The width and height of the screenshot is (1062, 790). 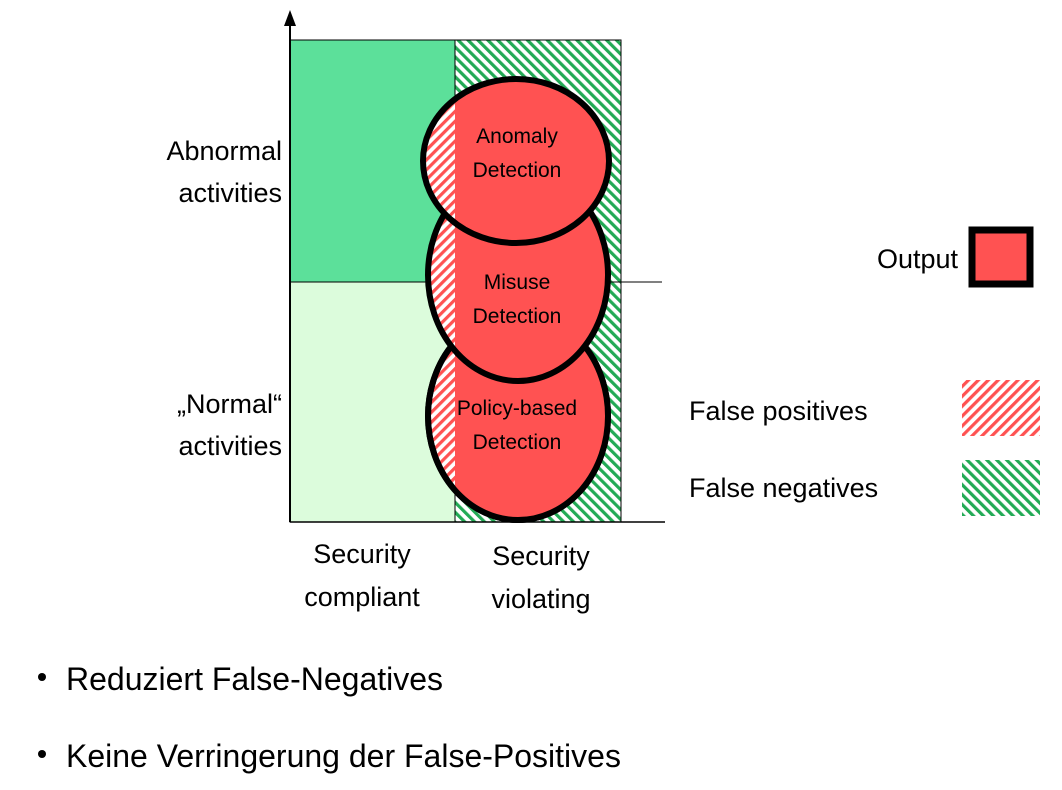 I want to click on legend-output-swatch, so click(x=1001, y=257).